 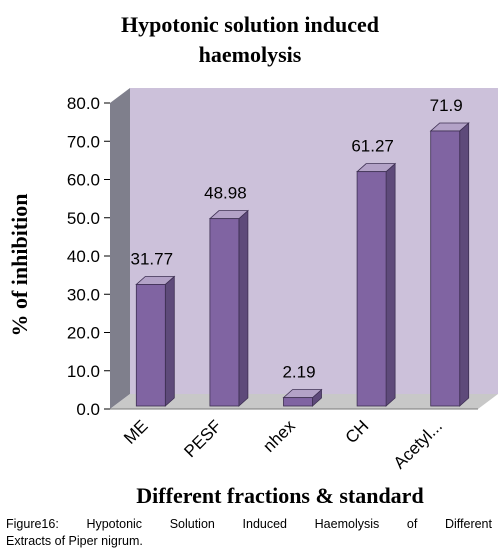 I want to click on y-axis-label: % of inhibition, so click(x=19, y=265).